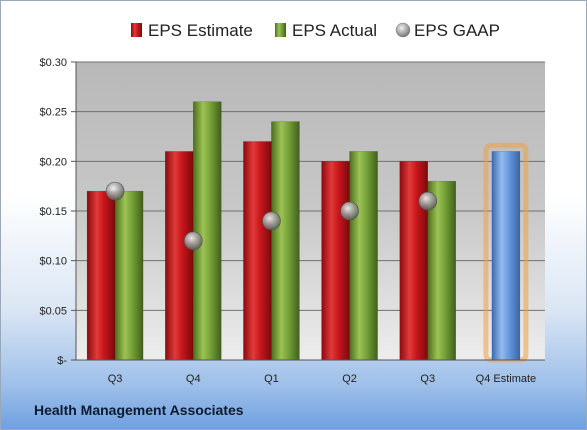 Image resolution: width=587 pixels, height=430 pixels. Describe the element at coordinates (62, 361) in the screenshot. I see `y-tick-label: $-` at that location.